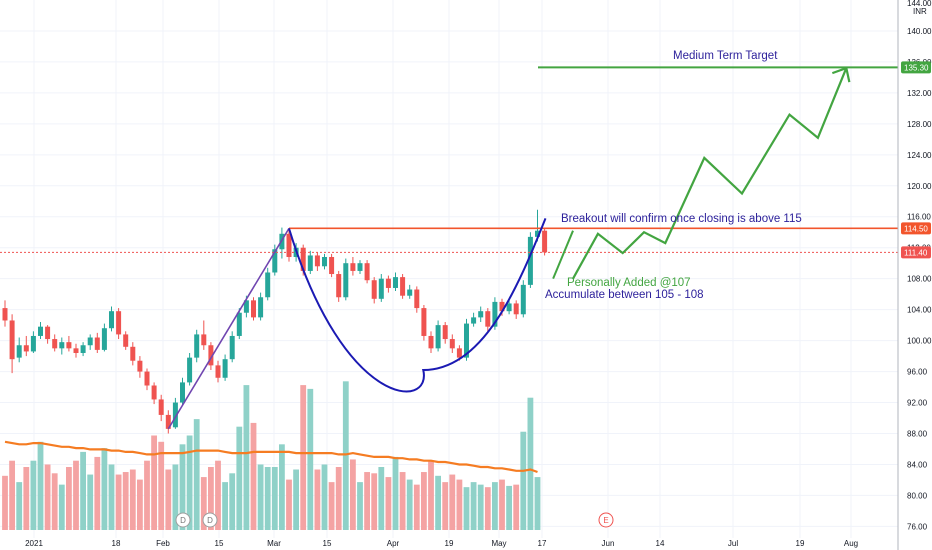 The width and height of the screenshot is (932, 550). Describe the element at coordinates (228, 328) in the screenshot. I see `uptrend-line` at that location.